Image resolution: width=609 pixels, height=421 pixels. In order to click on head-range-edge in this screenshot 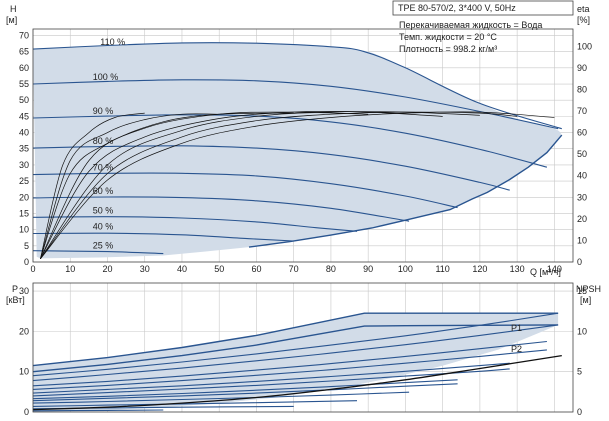, I will do `click(405, 191)`.